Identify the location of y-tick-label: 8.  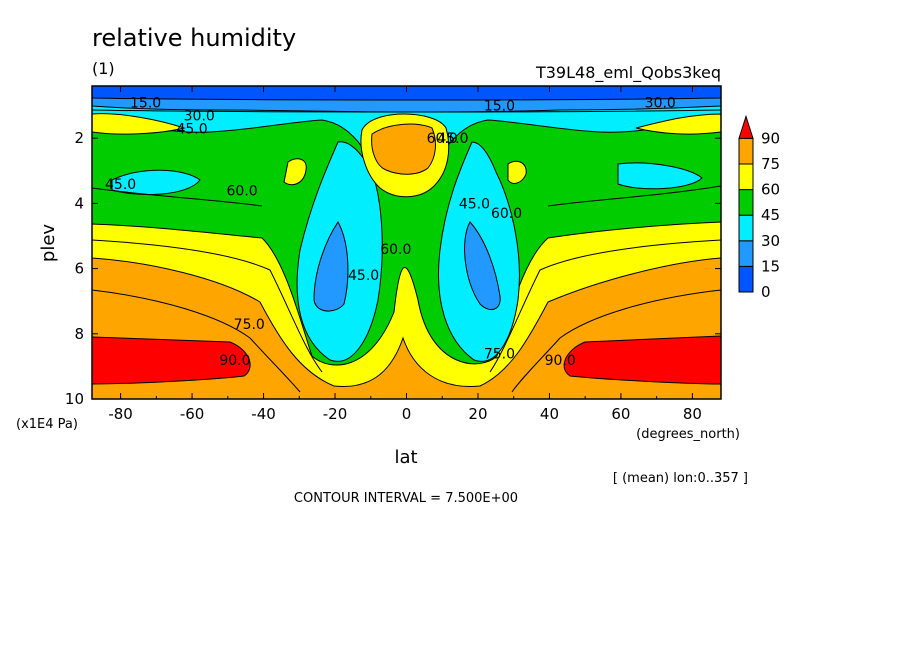
(79, 334).